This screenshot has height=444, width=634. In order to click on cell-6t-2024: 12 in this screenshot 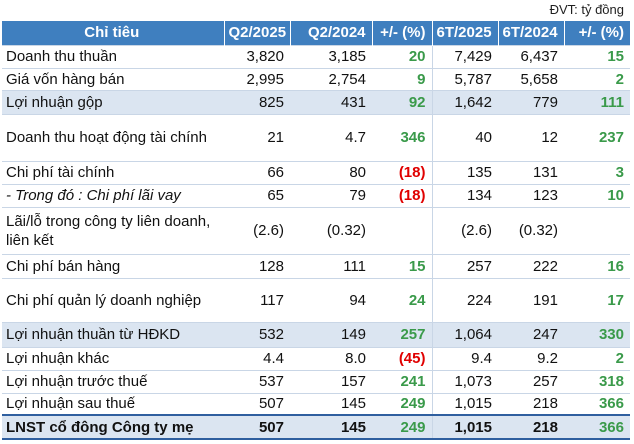, I will do `click(531, 137)`.